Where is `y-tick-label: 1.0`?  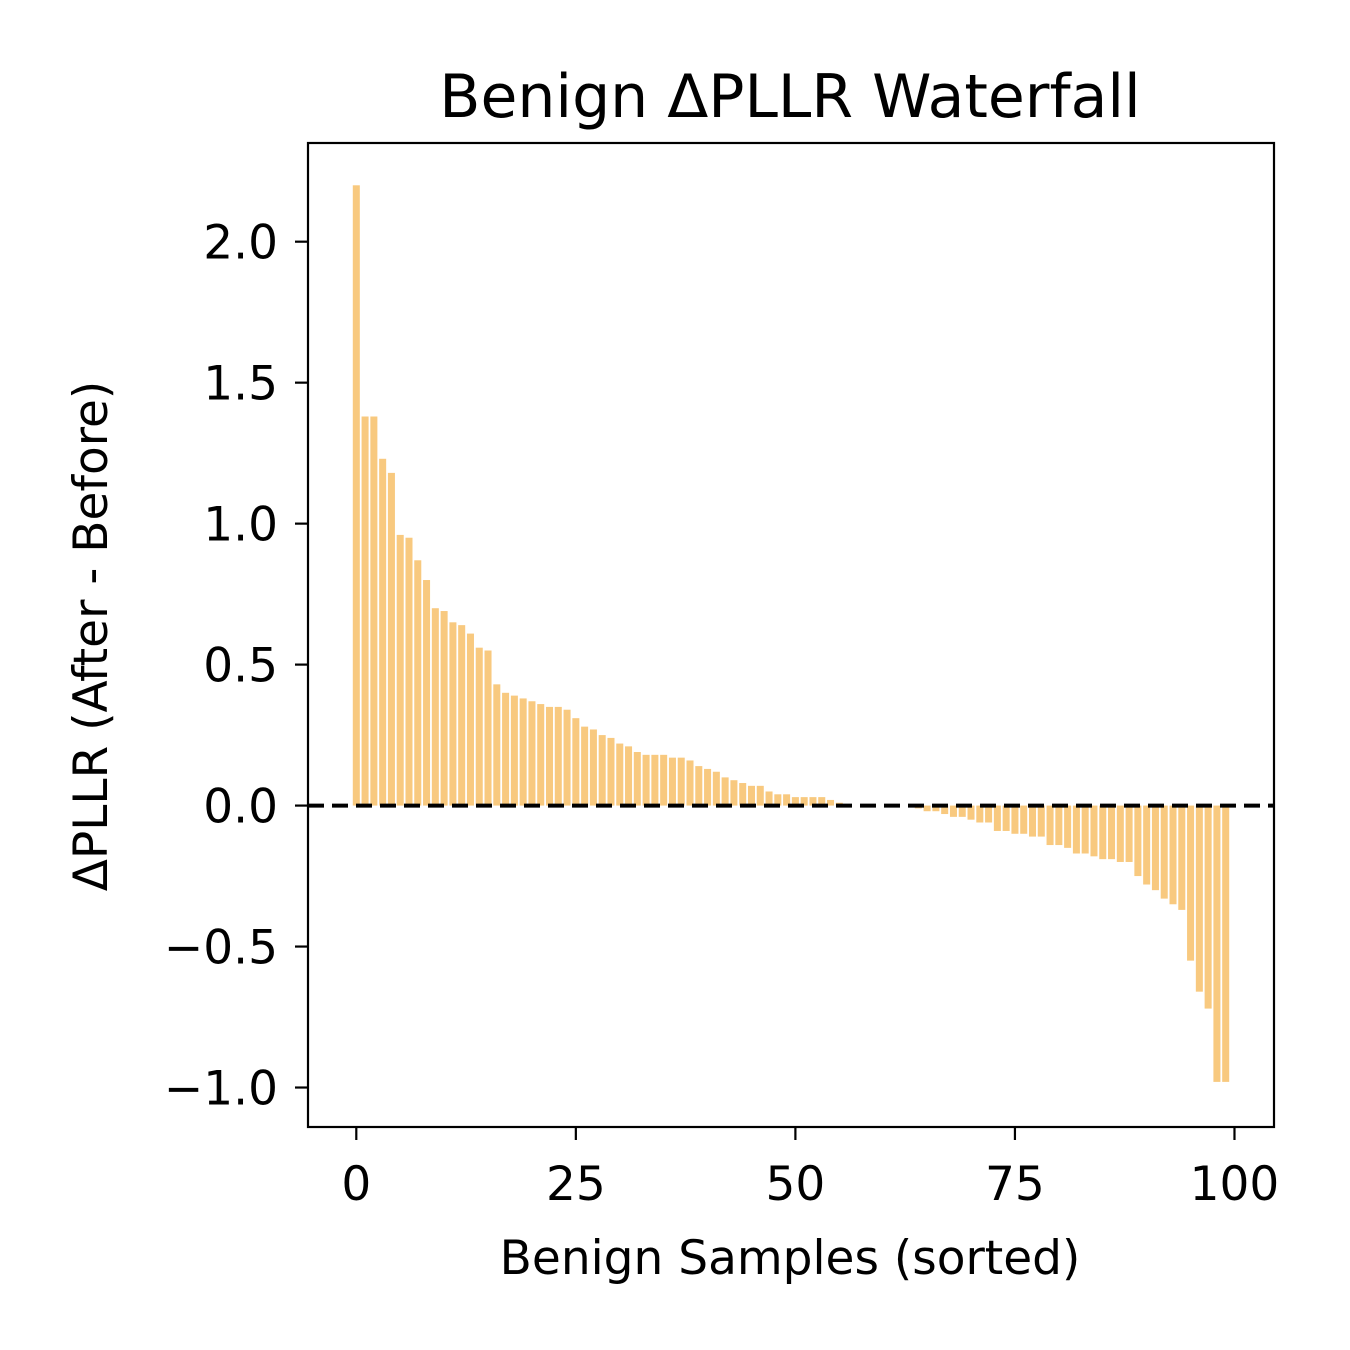
y-tick-label: 1.0 is located at coordinates (240, 525).